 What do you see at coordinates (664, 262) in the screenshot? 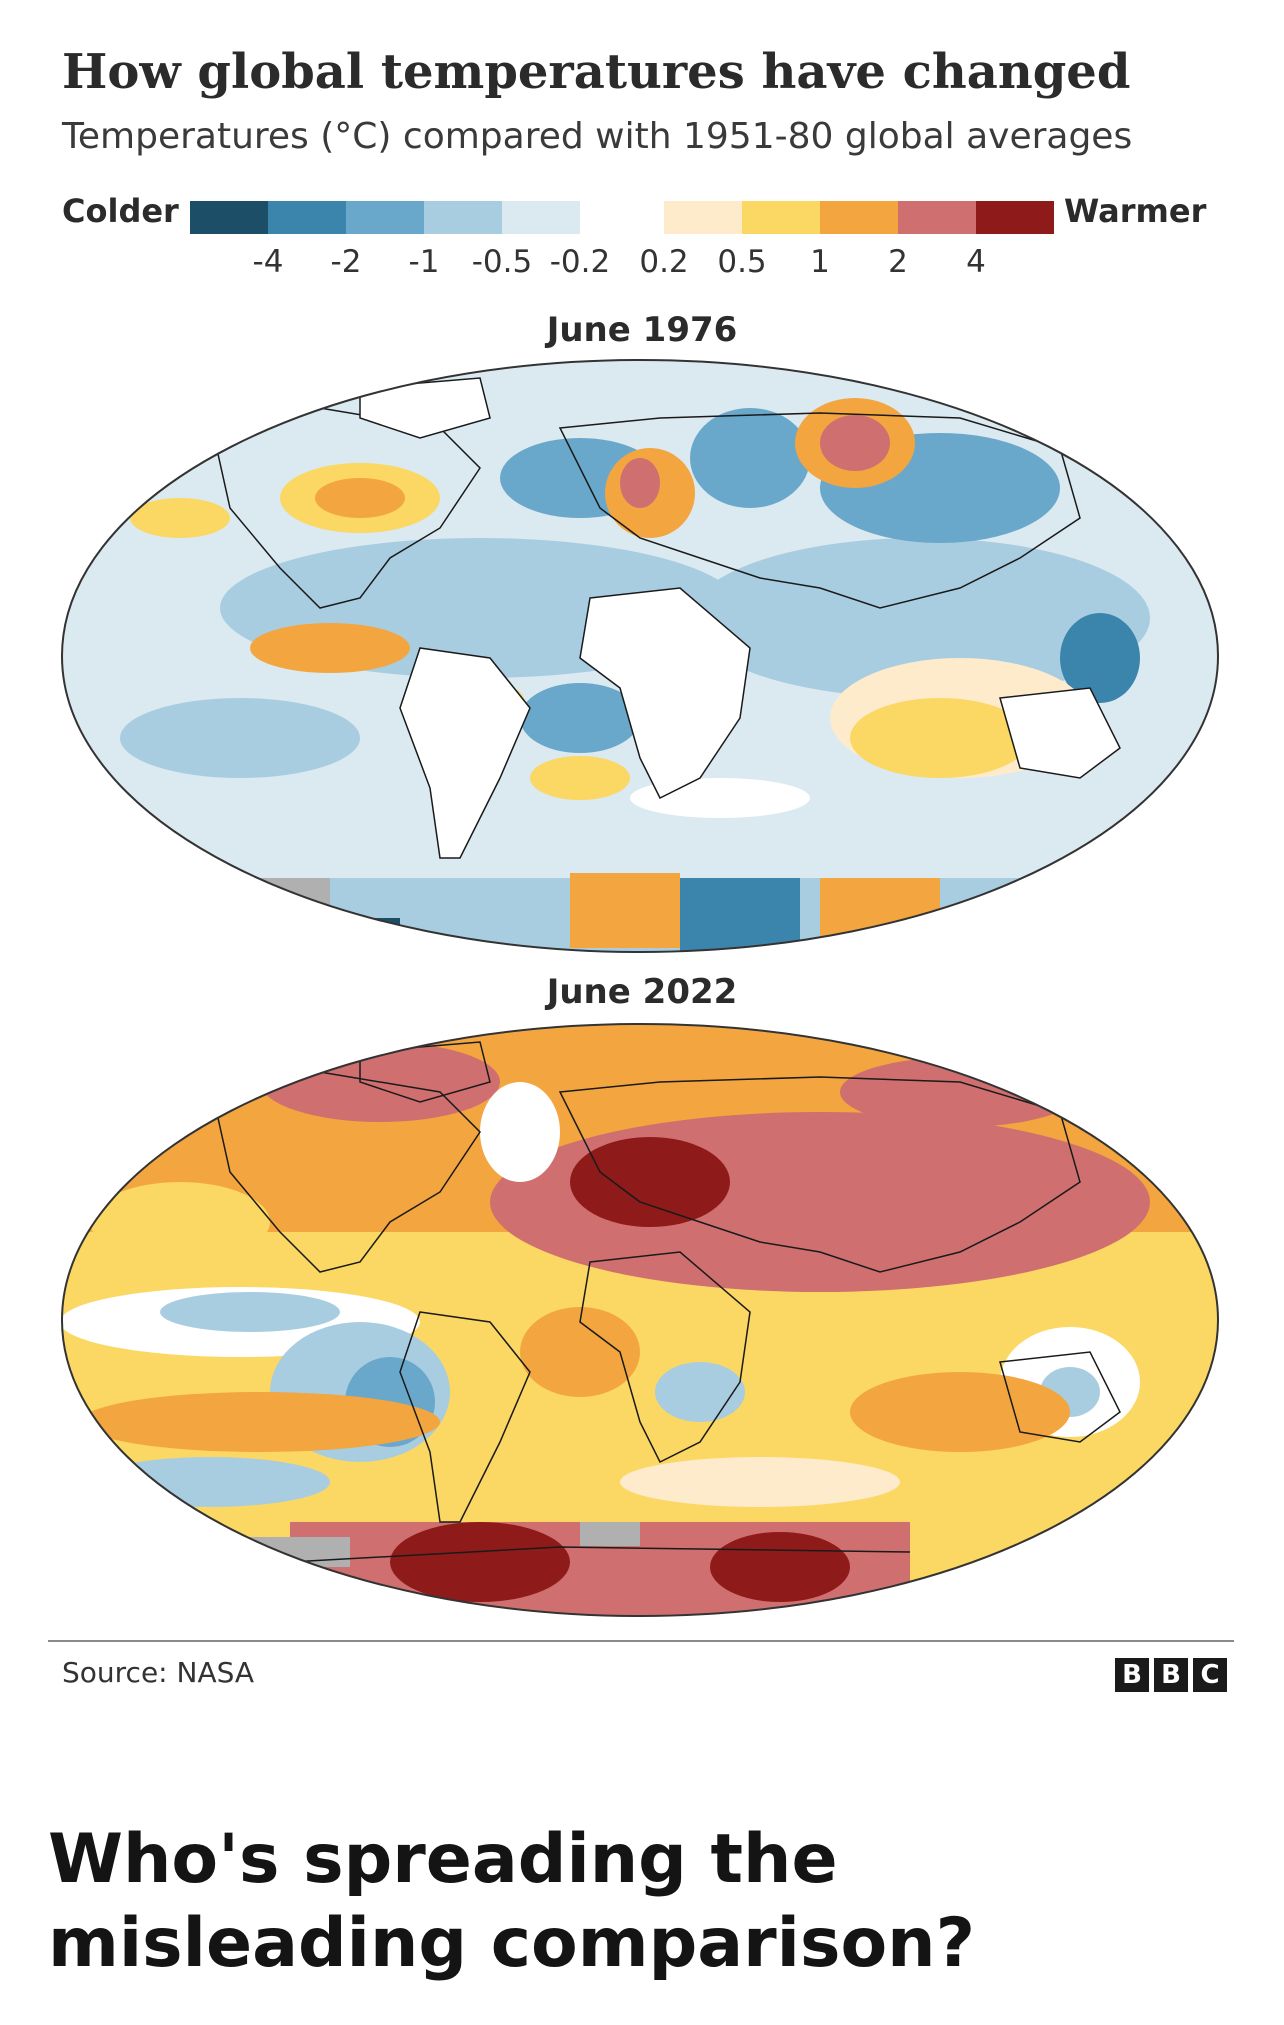
I see `legend-tick: 0.2` at bounding box center [664, 262].